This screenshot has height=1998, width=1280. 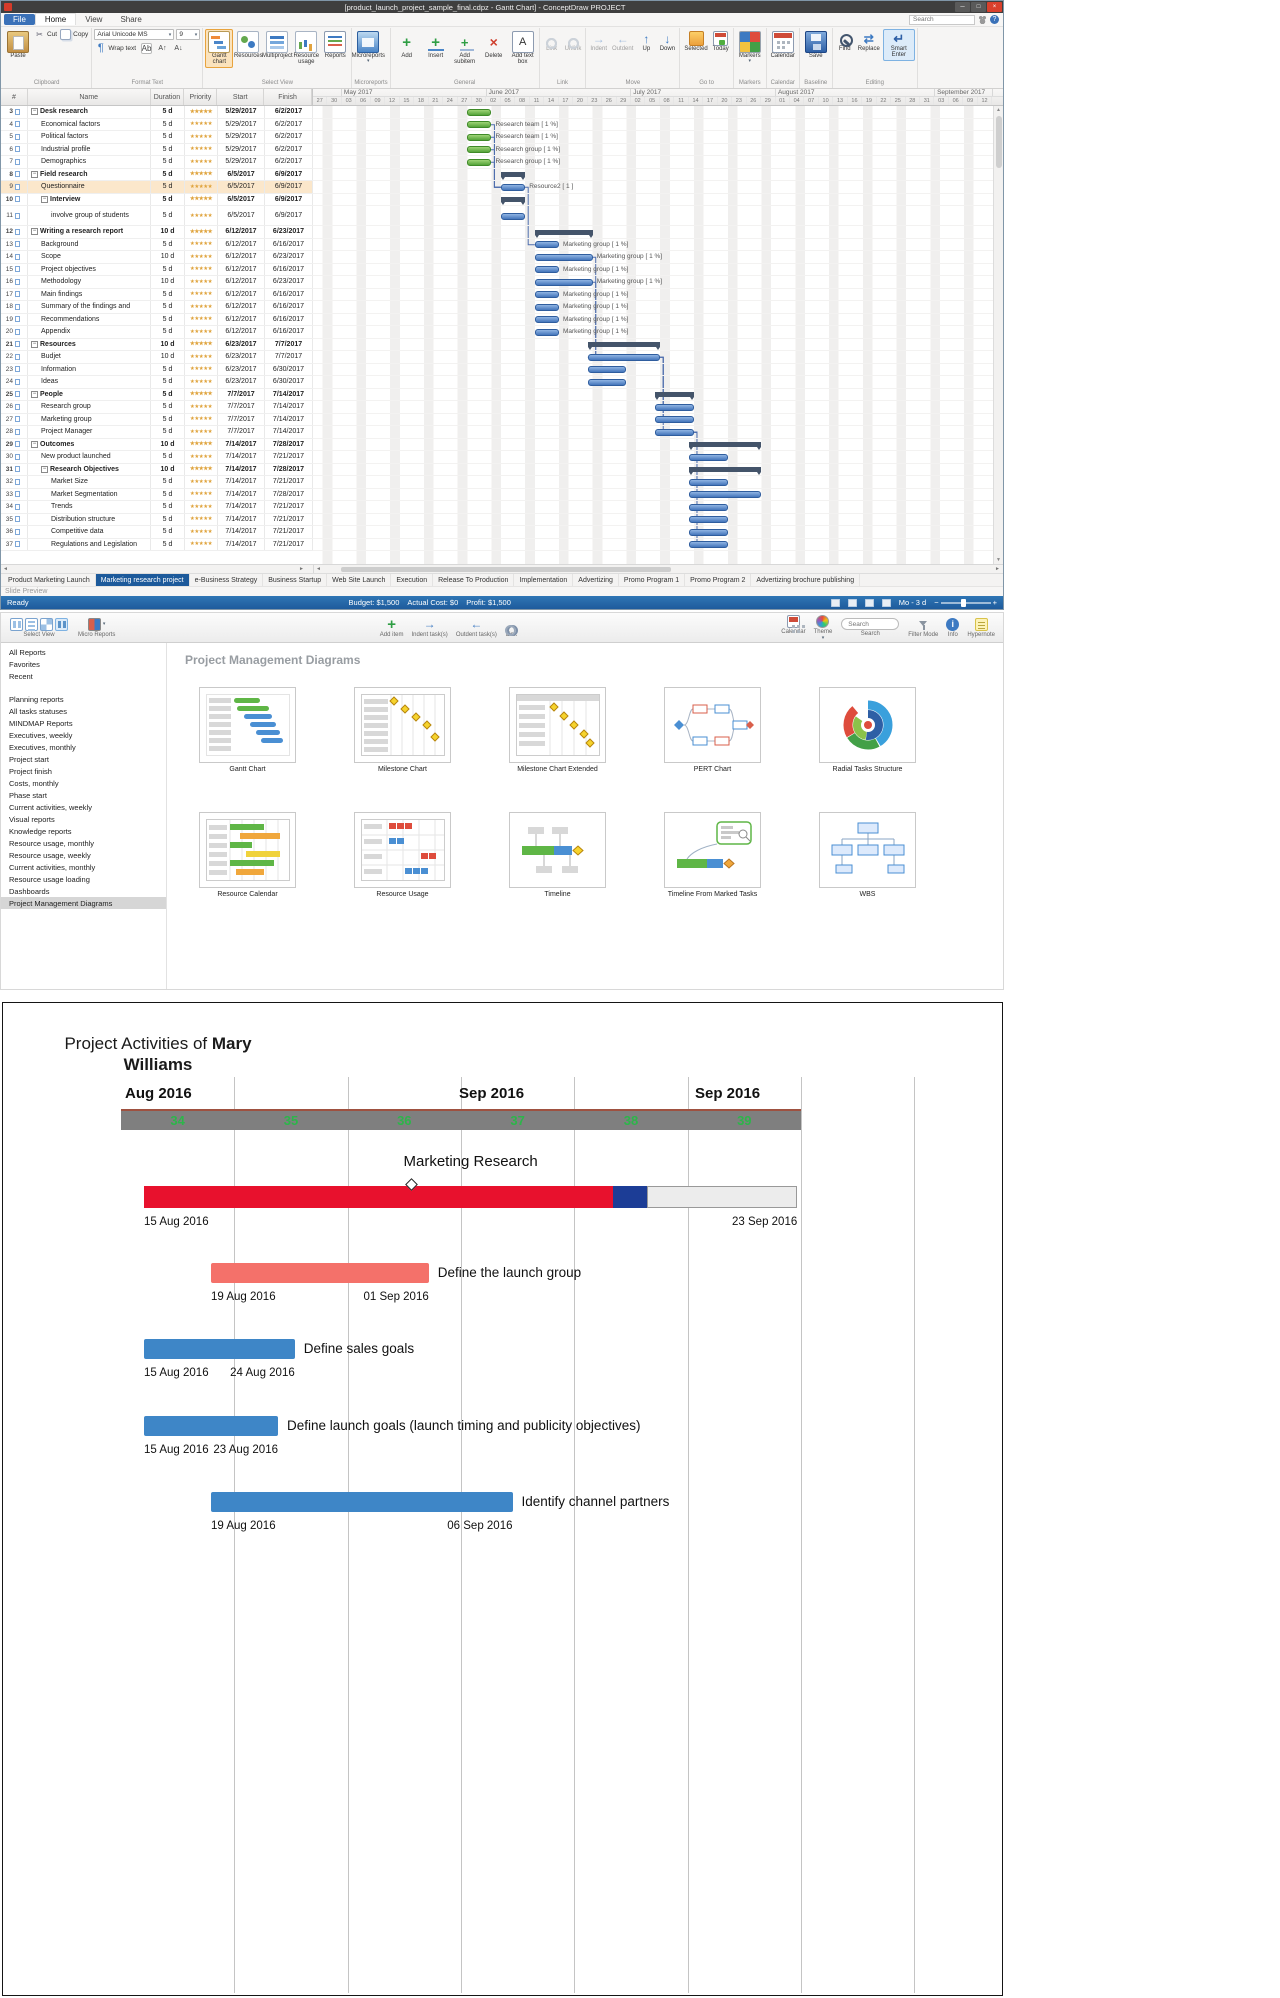 I want to click on table-row: 32 Market Size 5 d ★★★★★ 7/14/2017 7/21/2017, so click(x=157, y=482).